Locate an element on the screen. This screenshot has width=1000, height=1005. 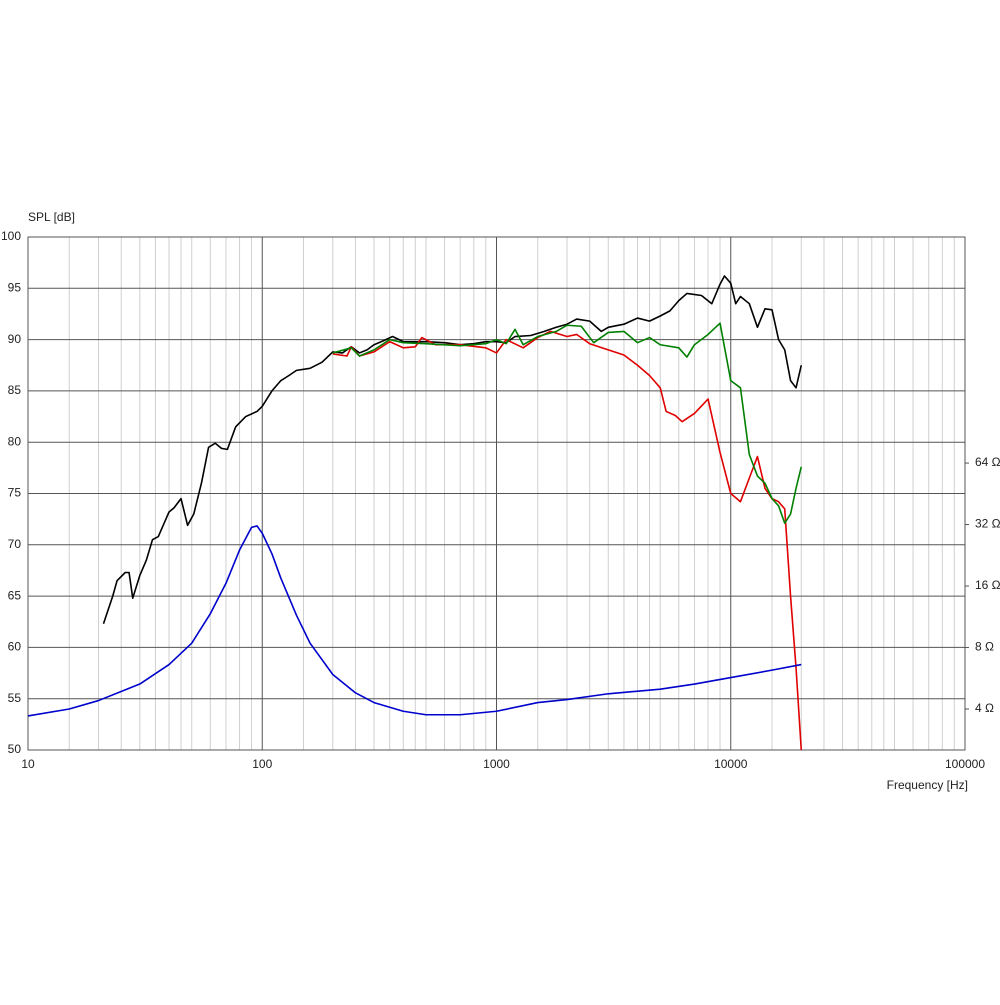
y2-tick-label: 64 Ω is located at coordinates (987, 462).